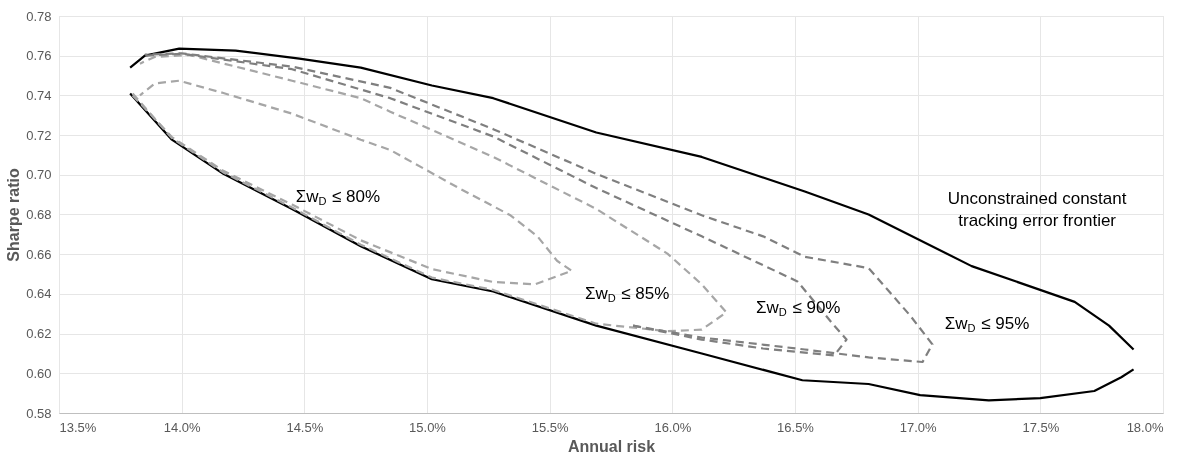 The width and height of the screenshot is (1189, 459). I want to click on y-tick-label: 0.74, so click(39, 95).